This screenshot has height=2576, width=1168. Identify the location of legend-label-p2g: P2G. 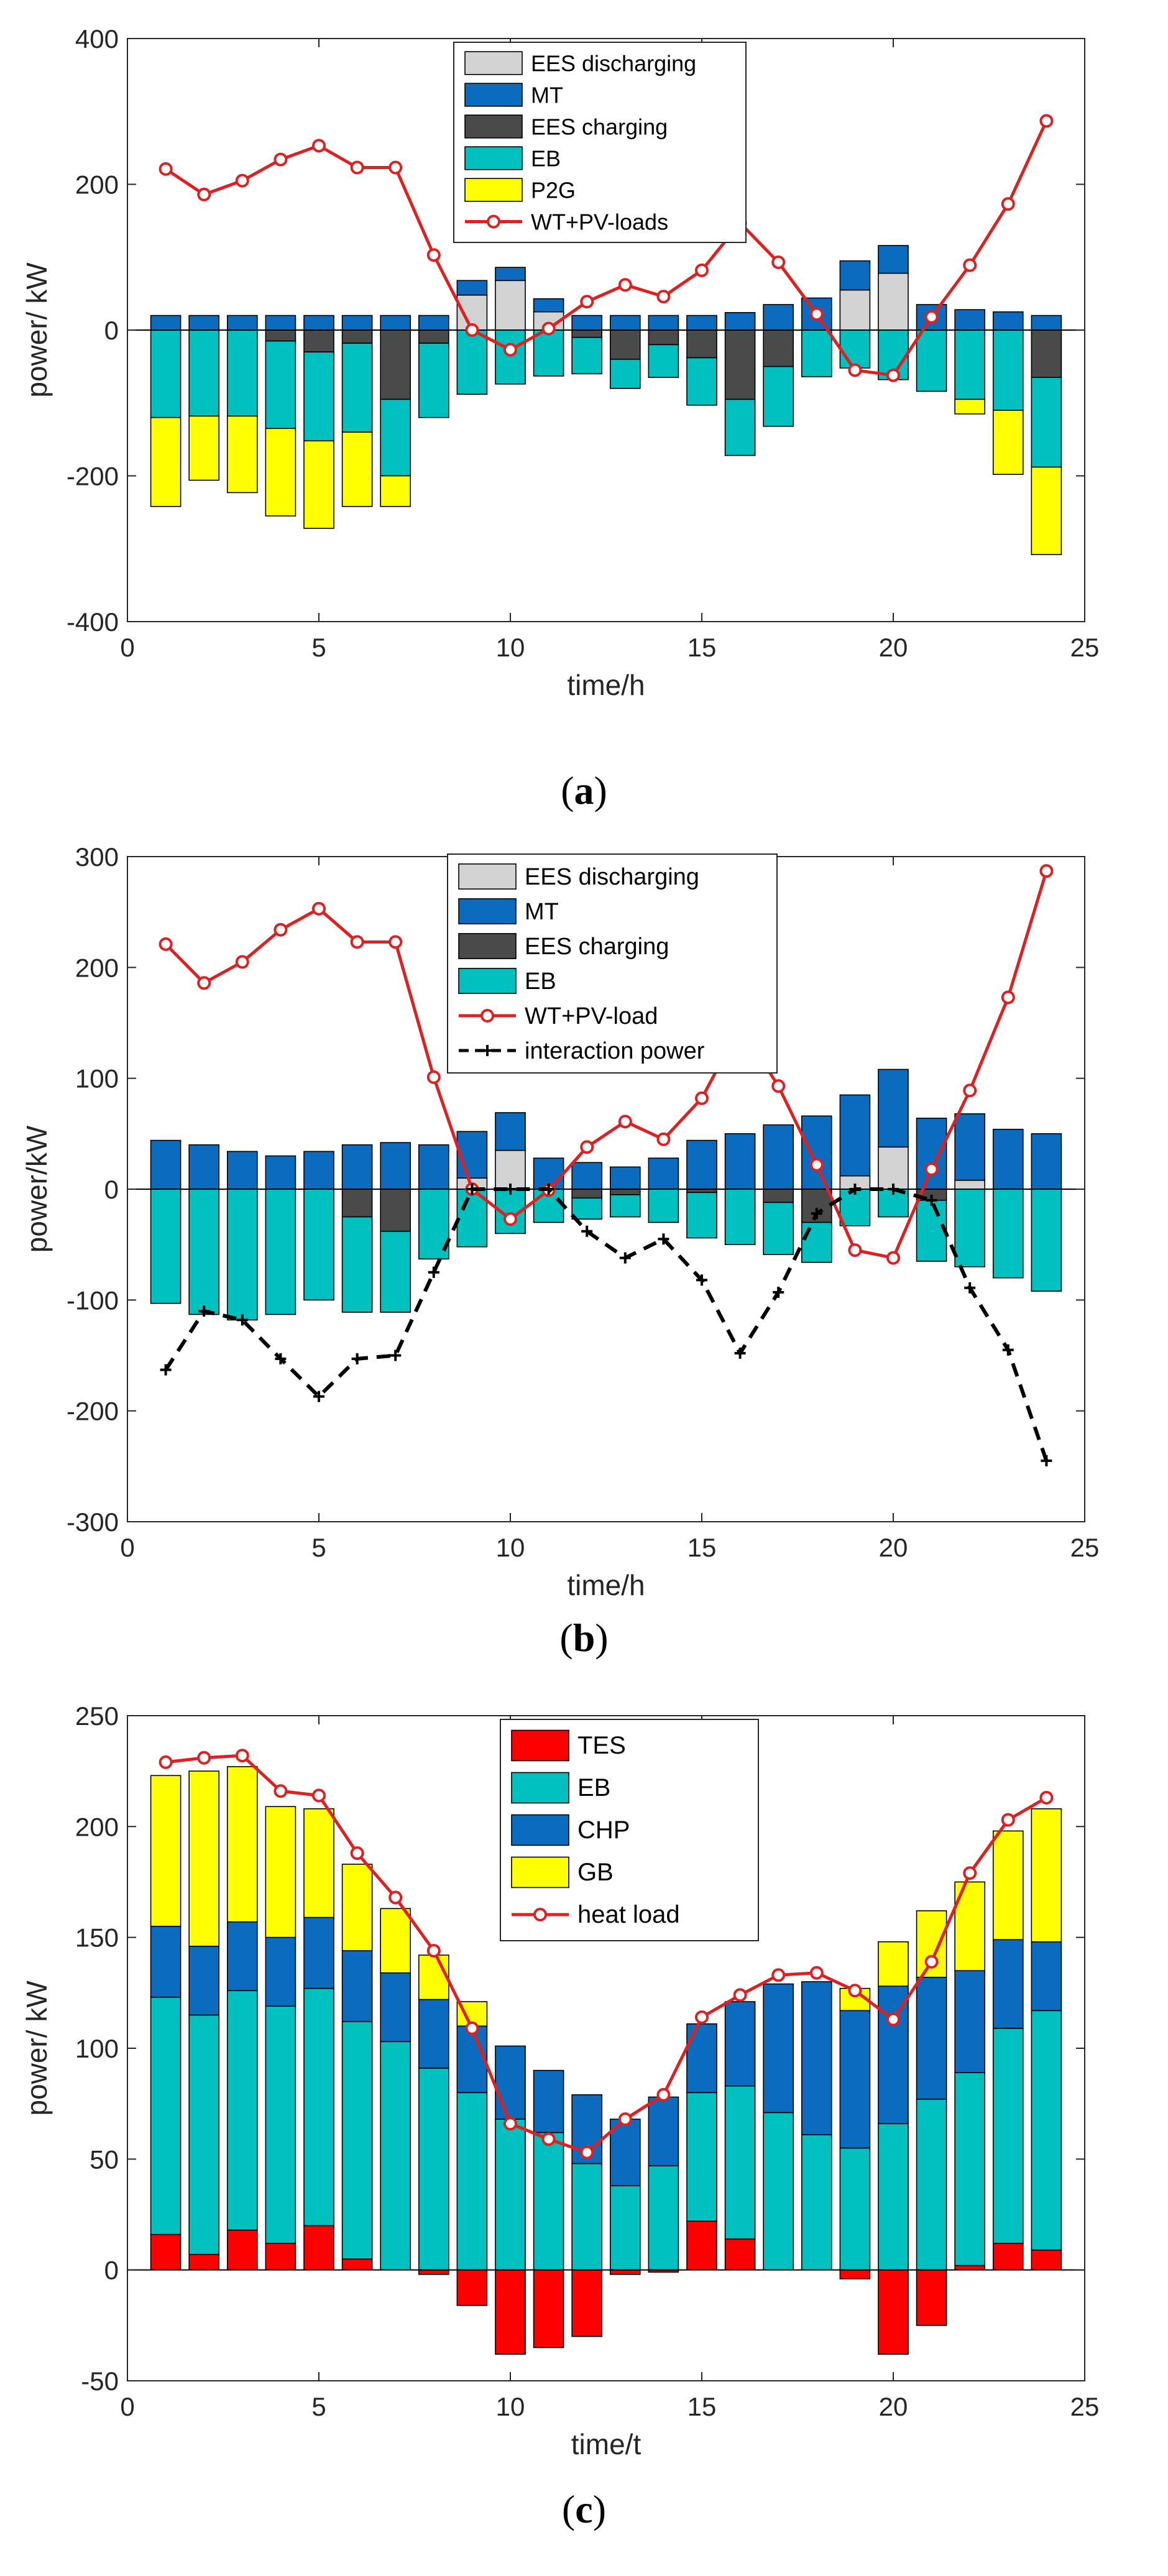
(554, 190).